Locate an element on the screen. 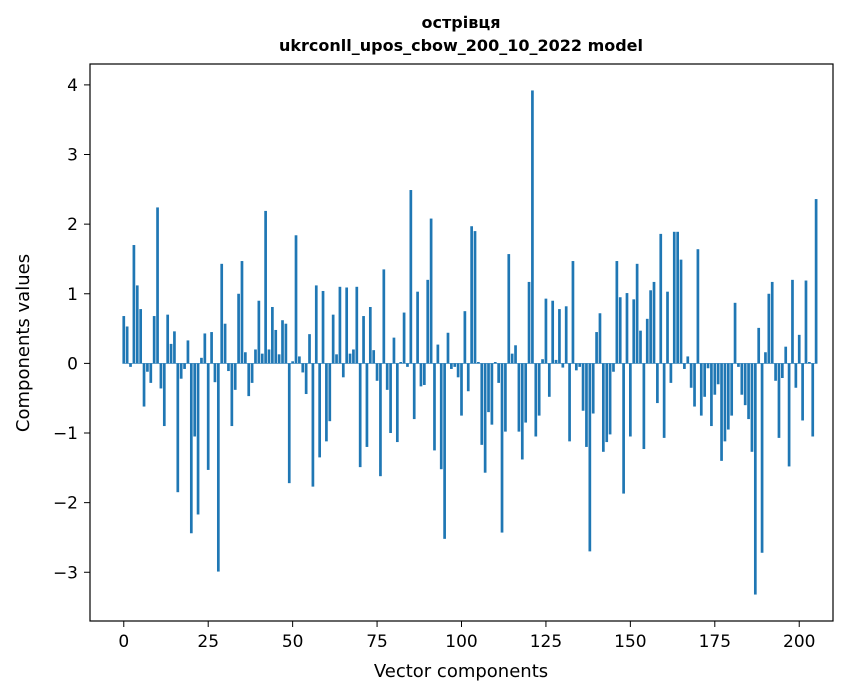 The height and width of the screenshot is (696, 847). y-tick-label: 2 is located at coordinates (72, 225).